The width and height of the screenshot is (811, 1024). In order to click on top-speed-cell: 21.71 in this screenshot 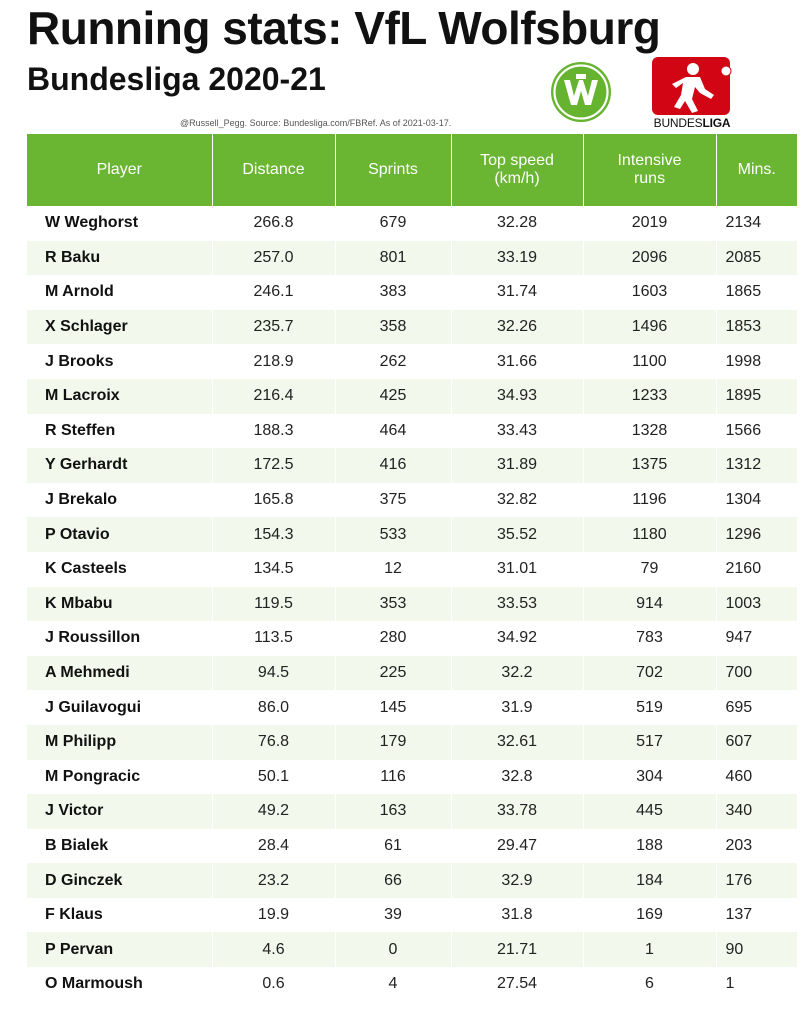, I will do `click(517, 950)`.